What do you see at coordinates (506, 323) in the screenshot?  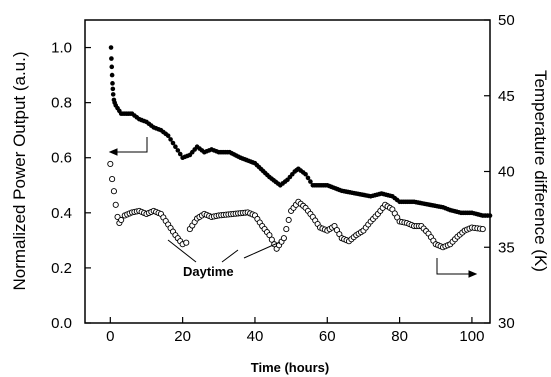 I see `y-tick-label-right: 30` at bounding box center [506, 323].